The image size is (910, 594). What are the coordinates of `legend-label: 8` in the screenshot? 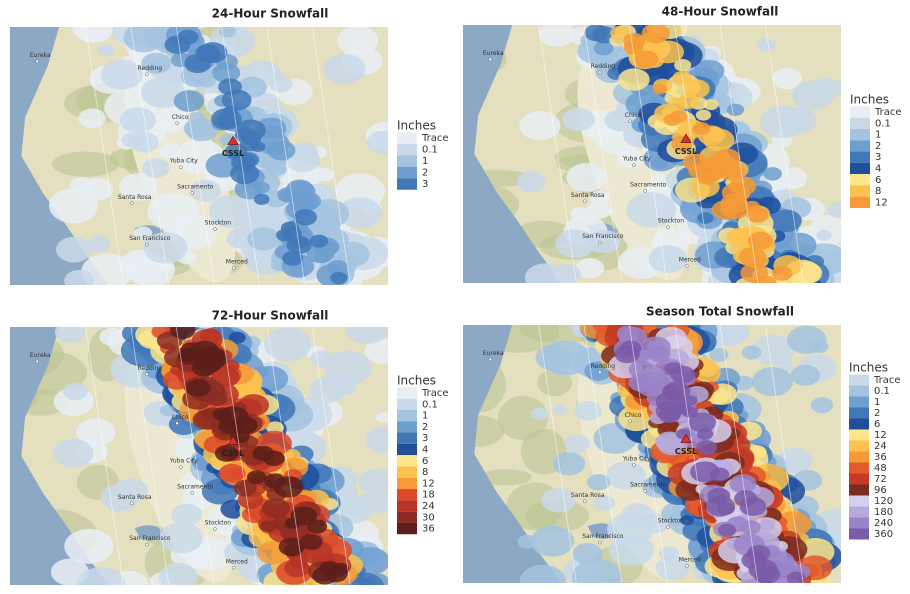 It's located at (425, 472).